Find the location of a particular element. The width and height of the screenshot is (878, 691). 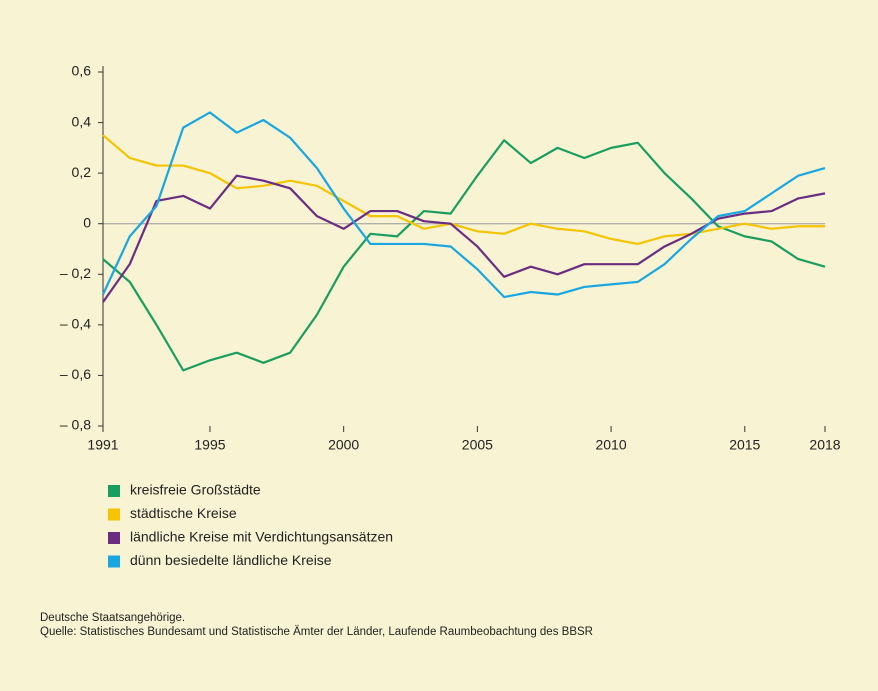

x-tick-label: 2018 is located at coordinates (824, 445).